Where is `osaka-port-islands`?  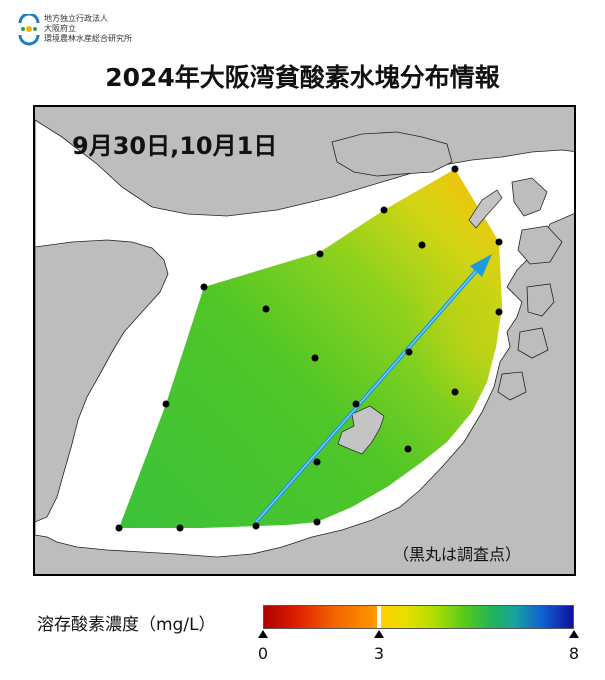
osaka-port-islands is located at coordinates (530, 289).